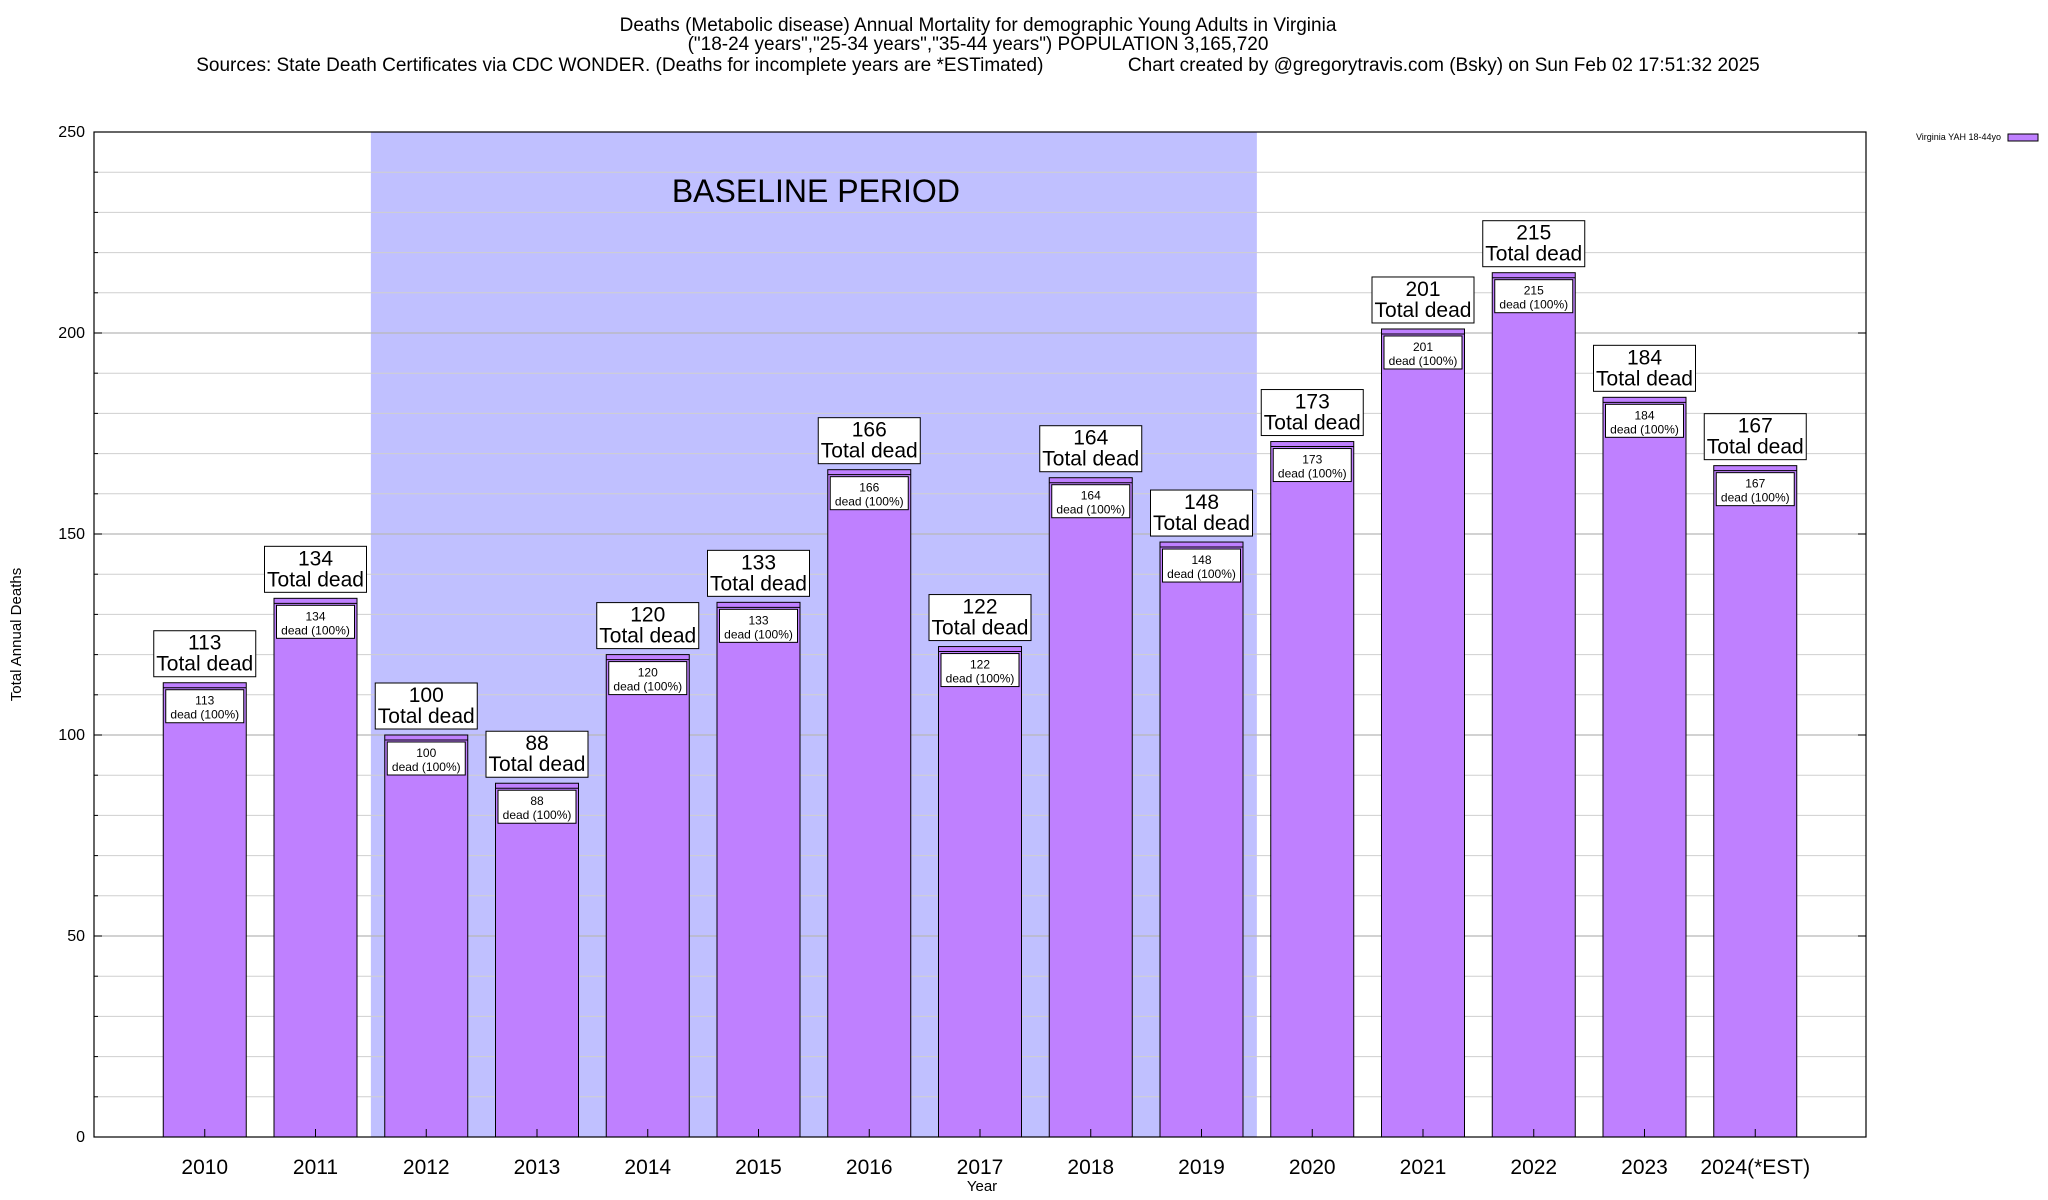 Image resolution: width=2048 pixels, height=1200 pixels. I want to click on bar-2020, so click(1312, 789).